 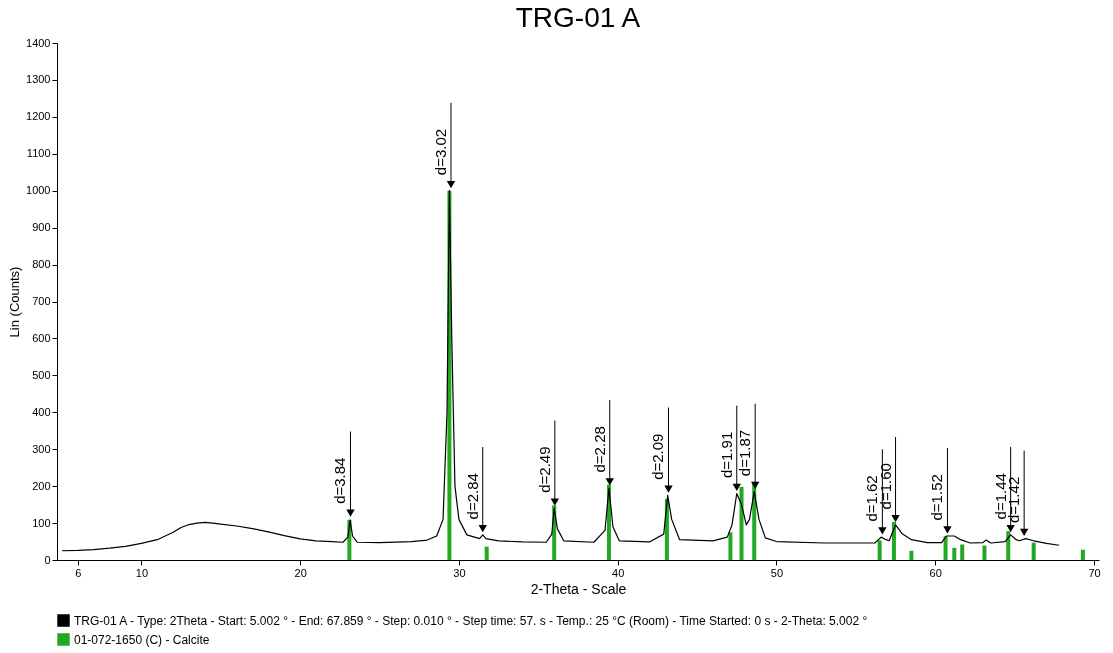 I want to click on y-tick-label: 600, so click(x=41, y=337).